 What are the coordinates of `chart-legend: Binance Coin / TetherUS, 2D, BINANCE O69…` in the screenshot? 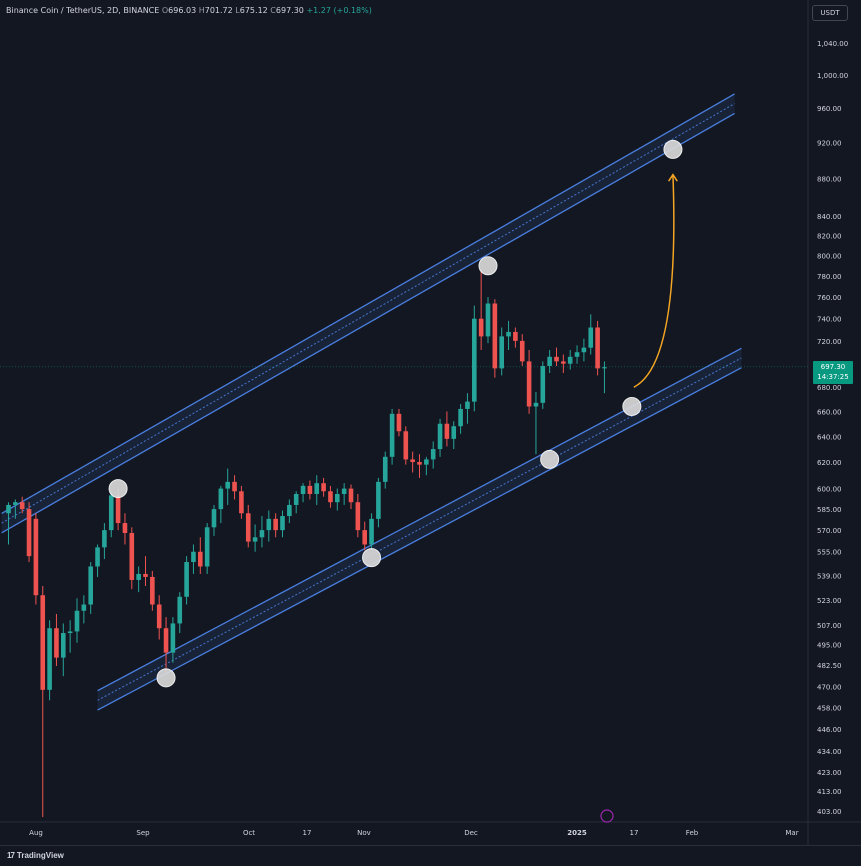 It's located at (189, 10).